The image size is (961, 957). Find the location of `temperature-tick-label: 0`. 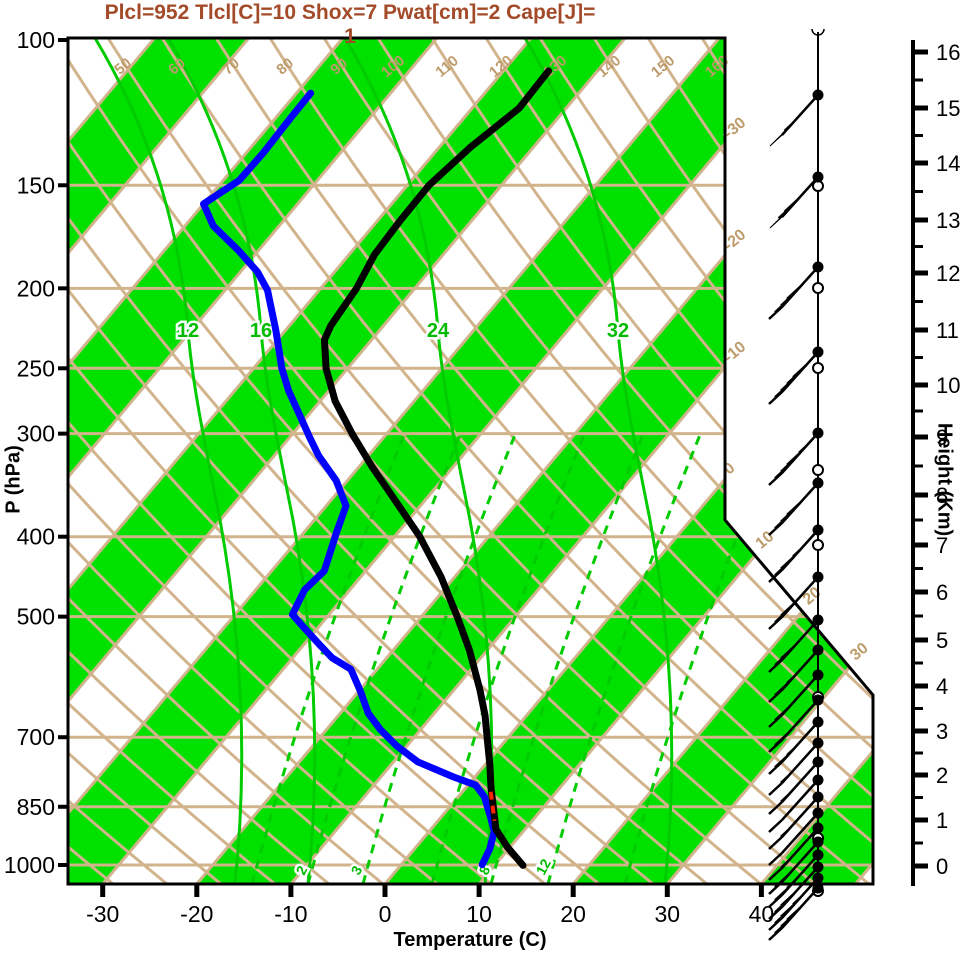

temperature-tick-label: 0 is located at coordinates (385, 914).